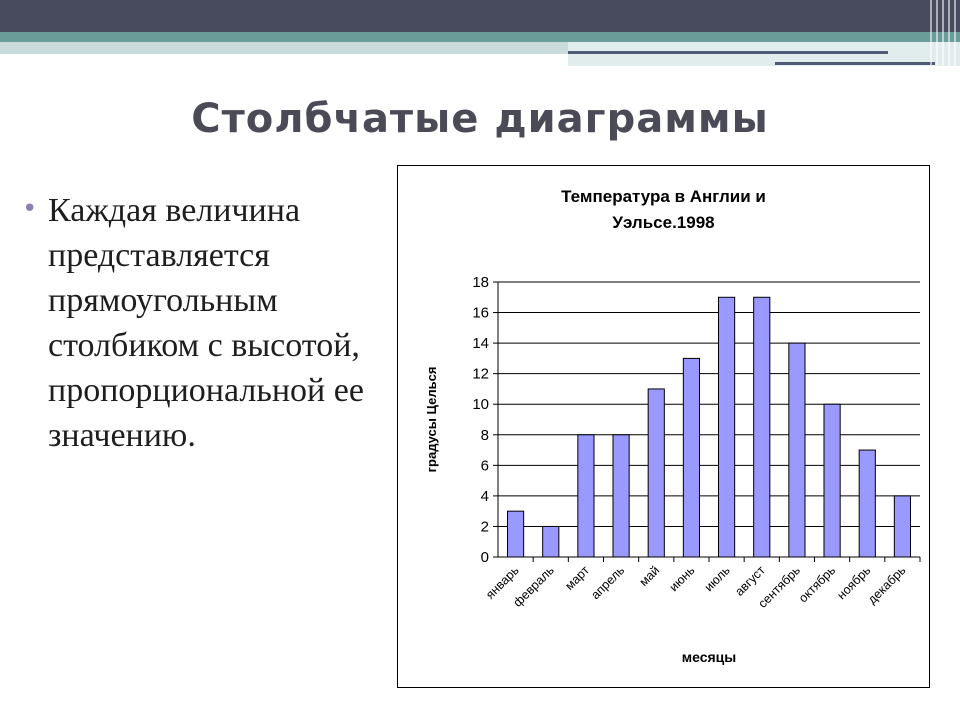 This screenshot has height=720, width=960. What do you see at coordinates (431, 420) in the screenshot?
I see `y-axis-title: градусы Целься` at bounding box center [431, 420].